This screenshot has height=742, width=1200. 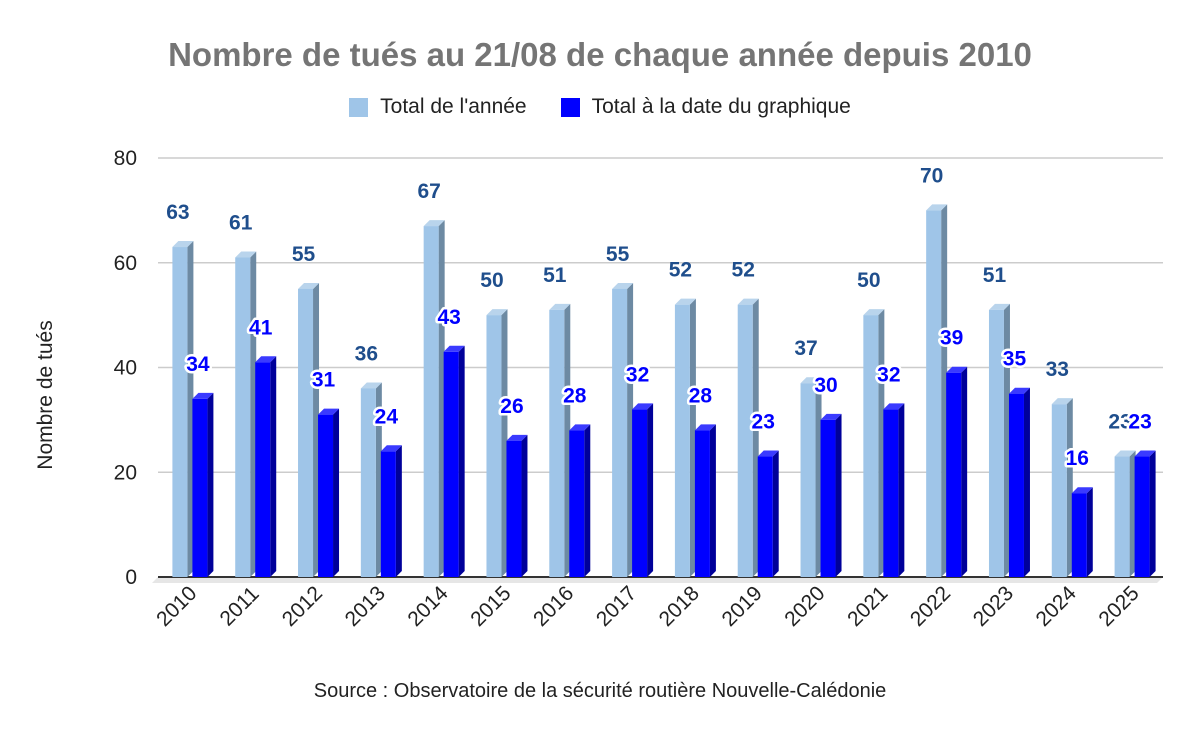 What do you see at coordinates (741, 606) in the screenshot?
I see `x-tick-label-2019: 2019` at bounding box center [741, 606].